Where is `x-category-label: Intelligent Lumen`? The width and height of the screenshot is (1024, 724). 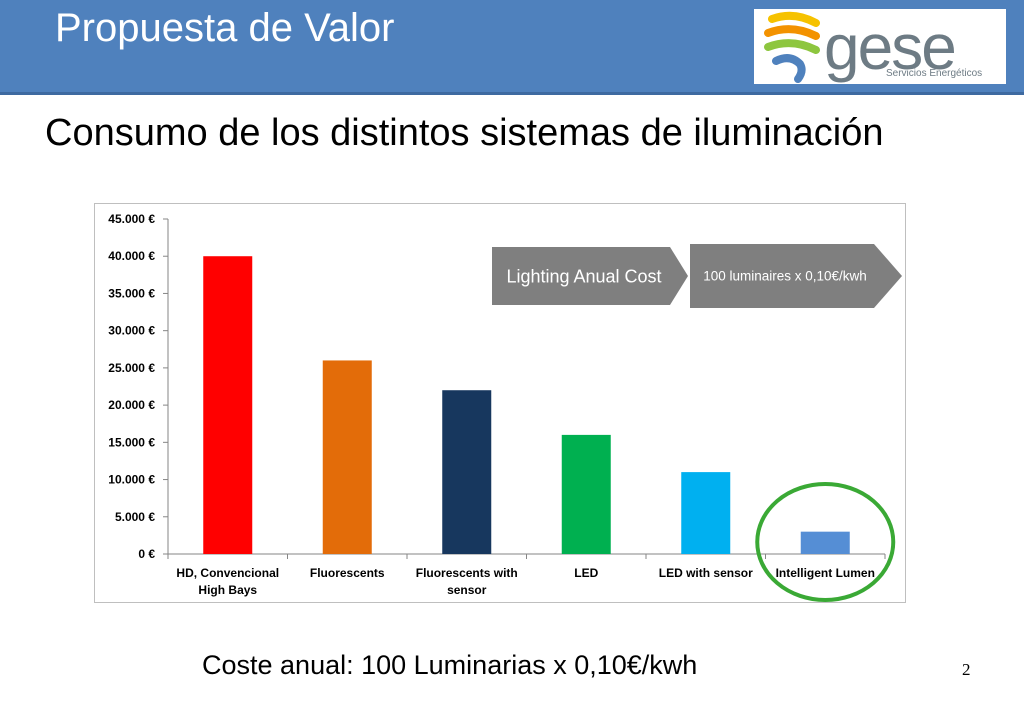
x-category-label: Intelligent Lumen is located at coordinates (825, 573).